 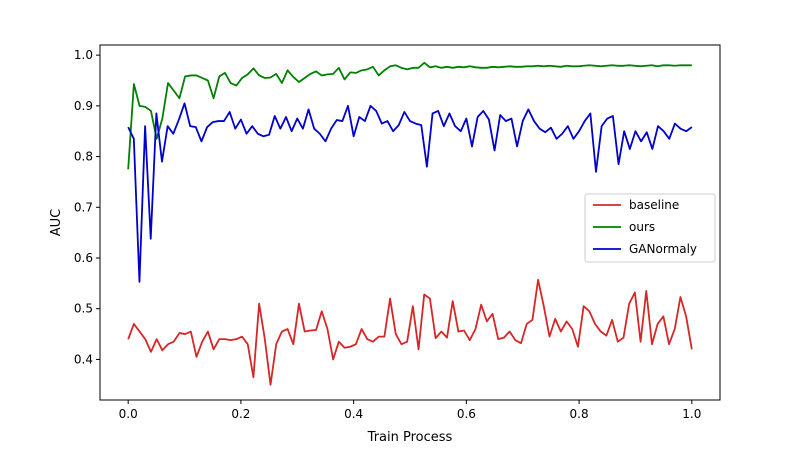 What do you see at coordinates (579, 414) in the screenshot?
I see `x-tick-label: 0.8` at bounding box center [579, 414].